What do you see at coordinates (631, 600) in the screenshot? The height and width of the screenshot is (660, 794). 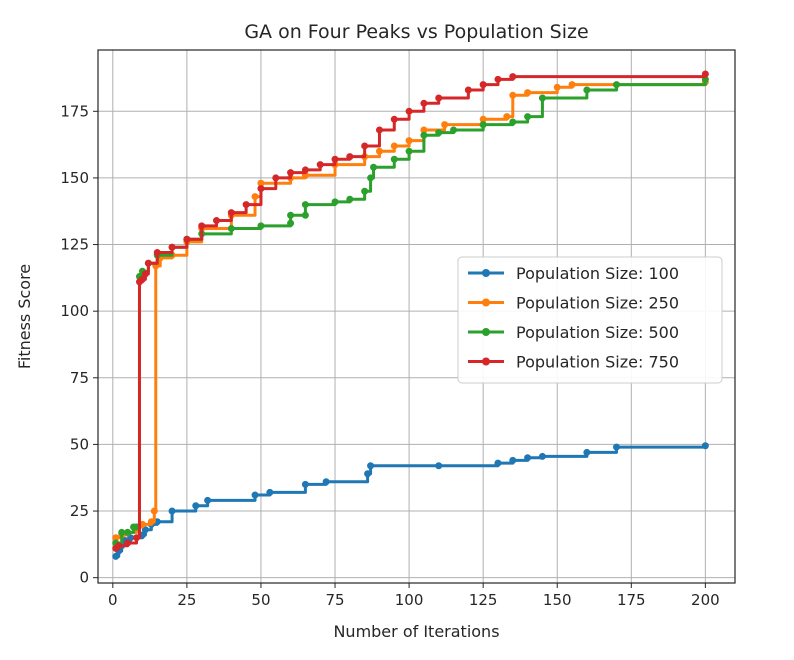 I see `x-tick-label: 175` at bounding box center [631, 600].